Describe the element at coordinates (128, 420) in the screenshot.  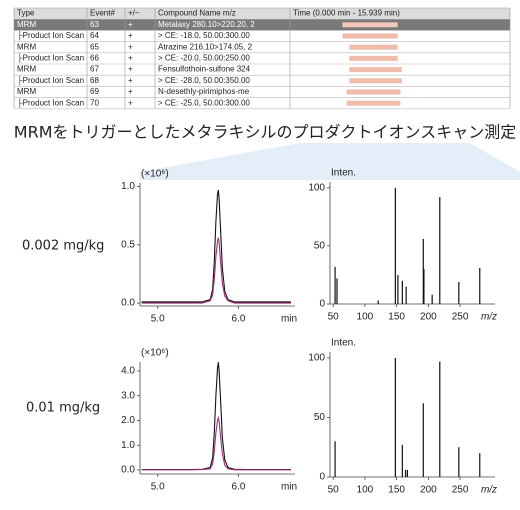
I see `y-tick-label: 2.0` at that location.